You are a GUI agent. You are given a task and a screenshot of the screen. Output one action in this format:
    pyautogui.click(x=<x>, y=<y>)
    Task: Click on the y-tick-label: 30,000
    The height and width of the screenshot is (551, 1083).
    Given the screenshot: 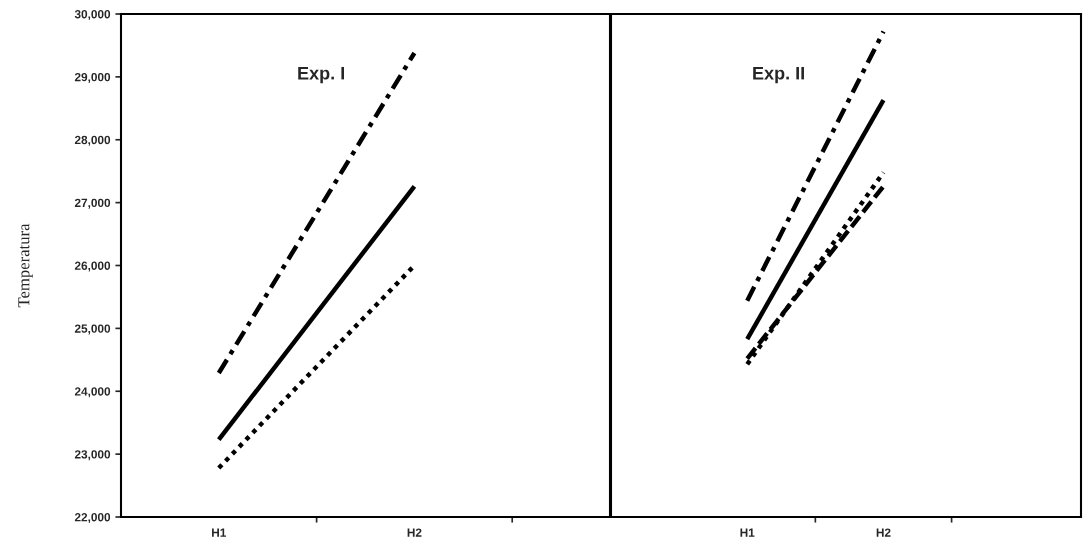 What is the action you would take?
    pyautogui.click(x=92, y=15)
    